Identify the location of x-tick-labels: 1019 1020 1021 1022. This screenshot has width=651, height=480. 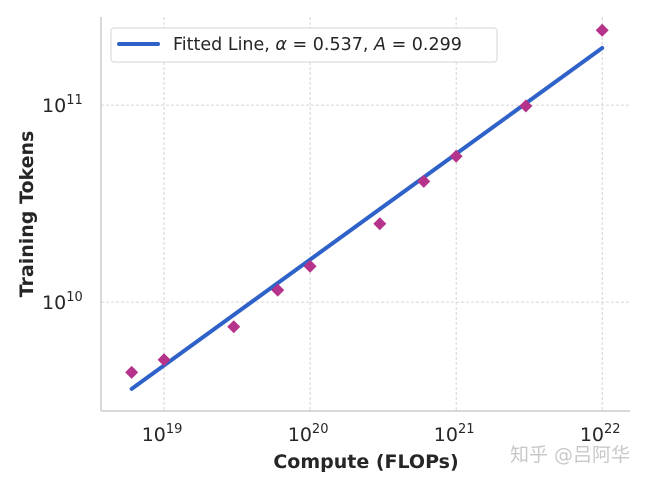
(381, 434).